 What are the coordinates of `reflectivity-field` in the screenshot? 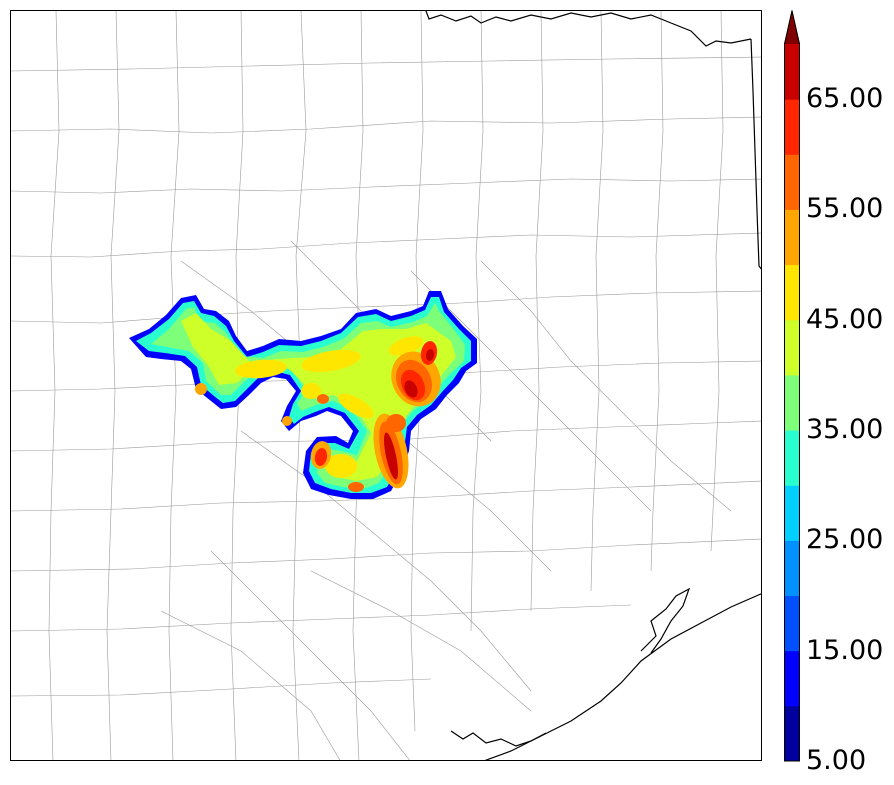 It's located at (303, 395).